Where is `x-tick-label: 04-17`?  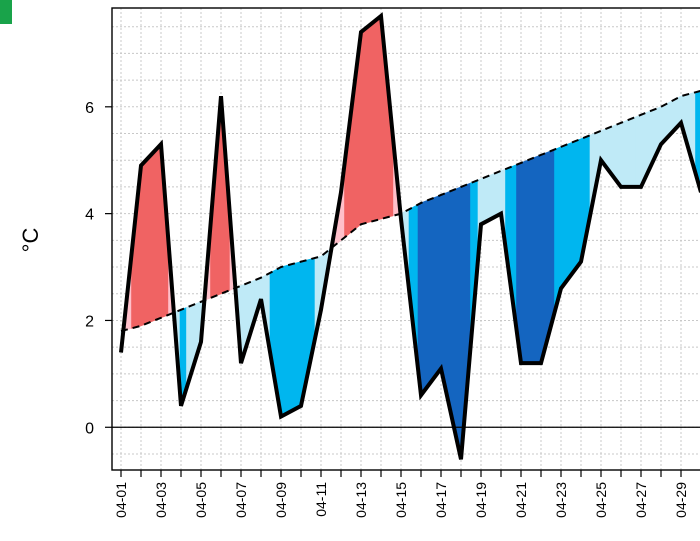
x-tick-label: 04-17 is located at coordinates (441, 500).